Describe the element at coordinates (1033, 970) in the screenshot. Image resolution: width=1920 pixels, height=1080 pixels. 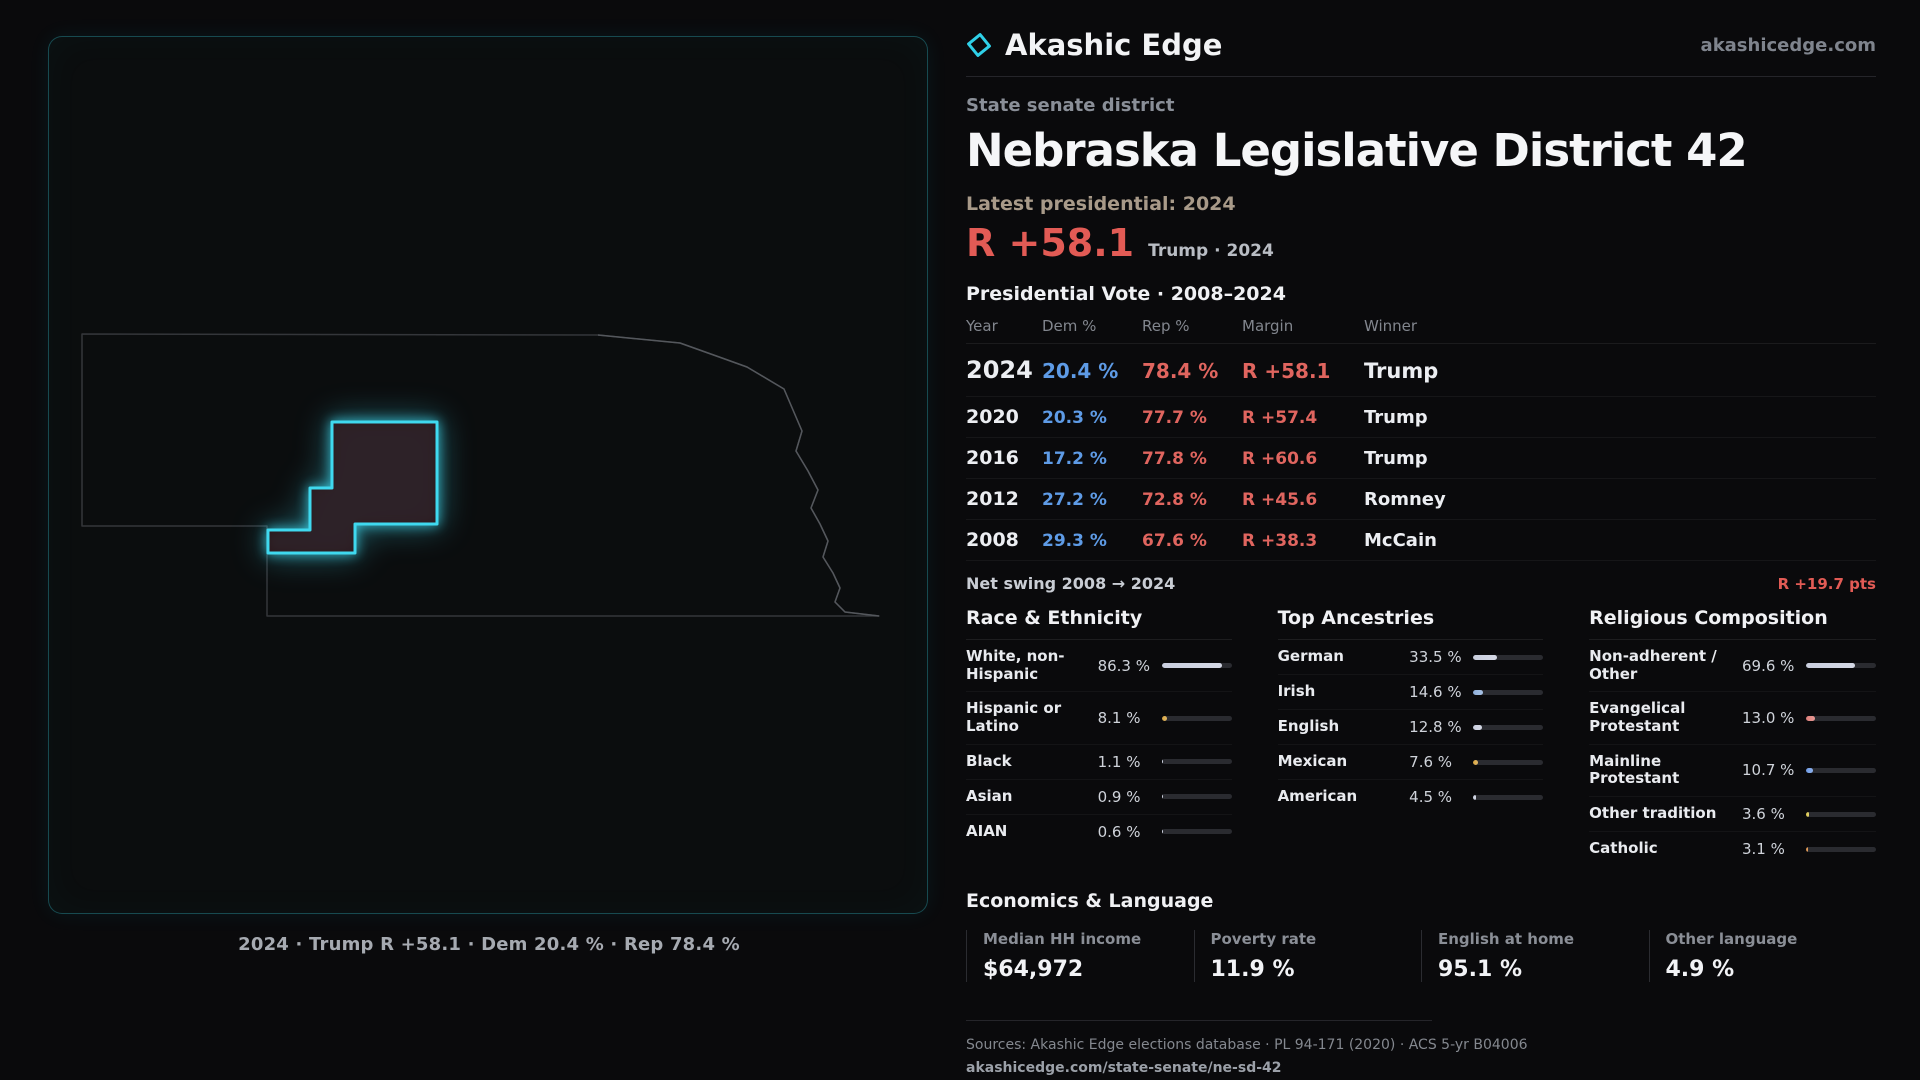
I see `stat-value: $64,972` at that location.